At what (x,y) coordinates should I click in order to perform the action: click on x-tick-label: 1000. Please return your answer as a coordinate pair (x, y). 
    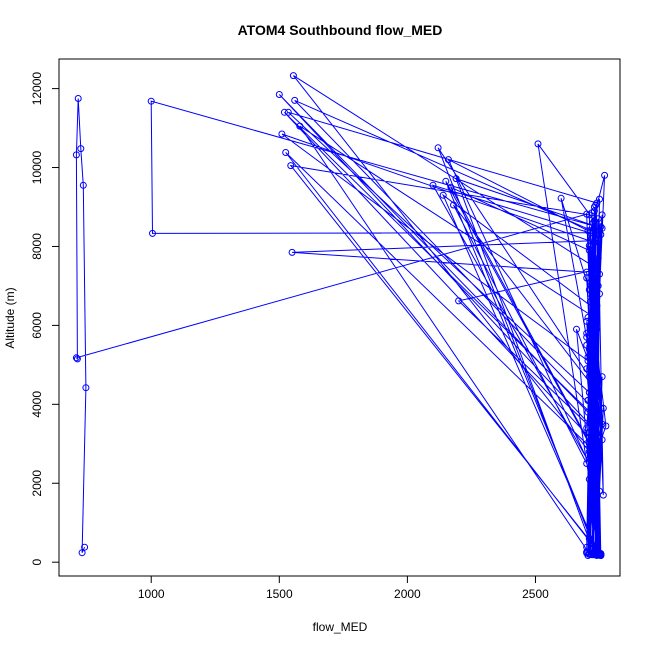
    Looking at the image, I should click on (151, 594).